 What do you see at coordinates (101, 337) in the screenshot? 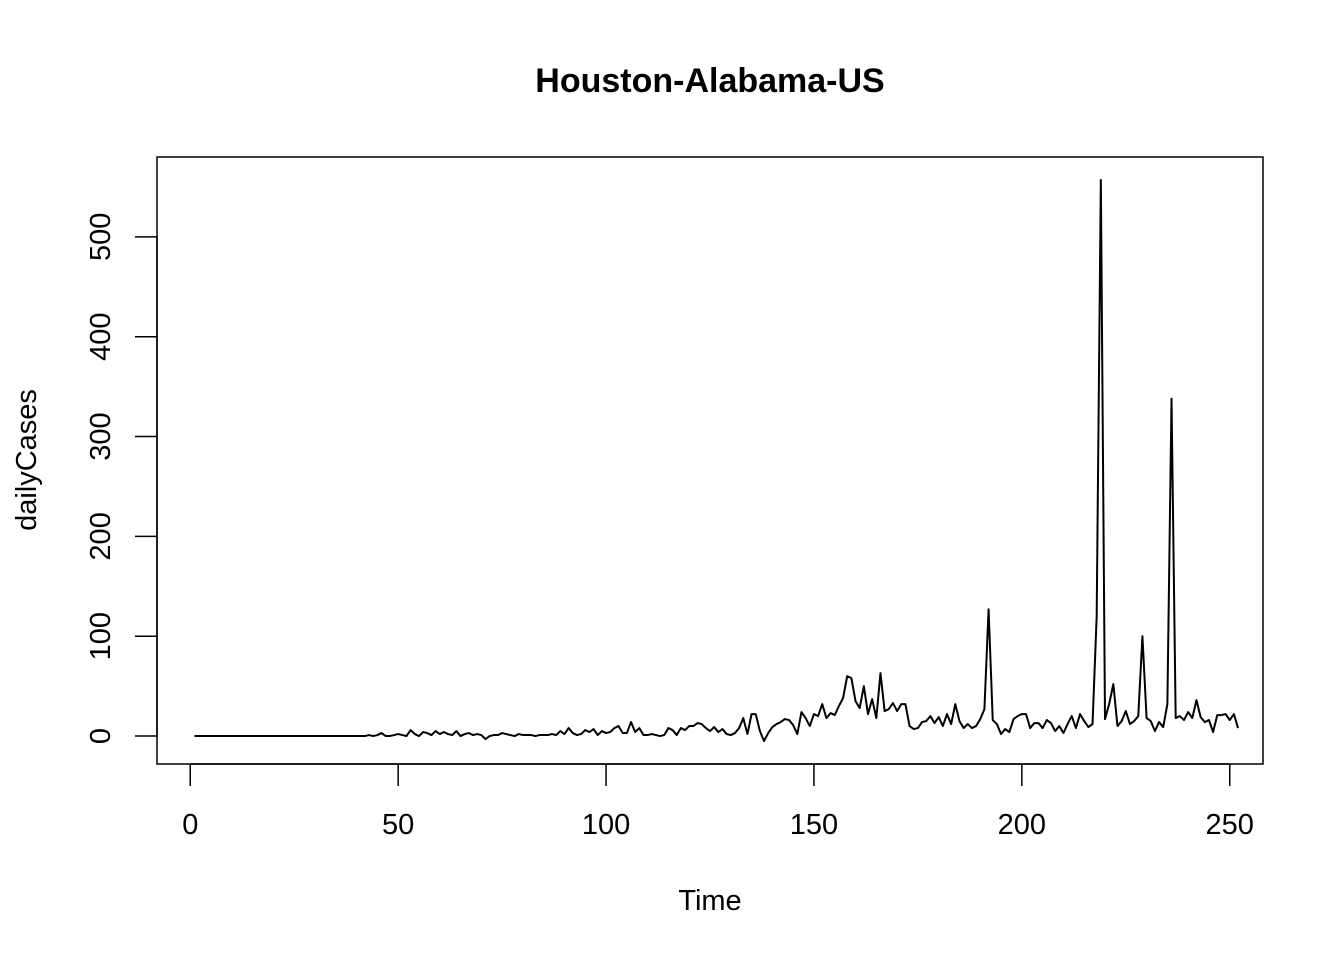
I see `y-tick-label: 400` at bounding box center [101, 337].